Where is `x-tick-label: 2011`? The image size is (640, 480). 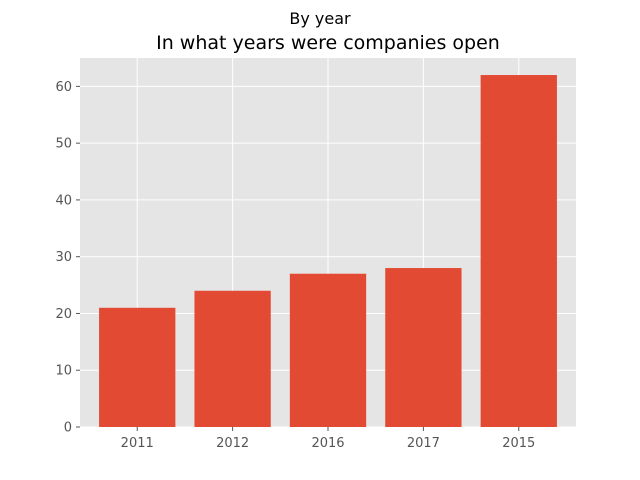
x-tick-label: 2011 is located at coordinates (137, 443).